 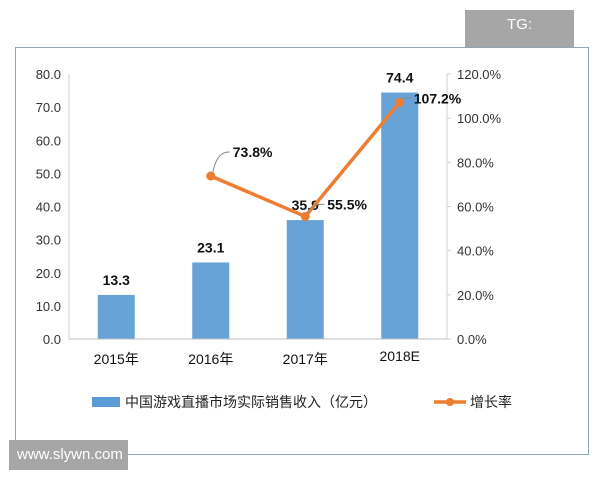 I want to click on left-tick-label: 0.0, so click(x=52, y=339).